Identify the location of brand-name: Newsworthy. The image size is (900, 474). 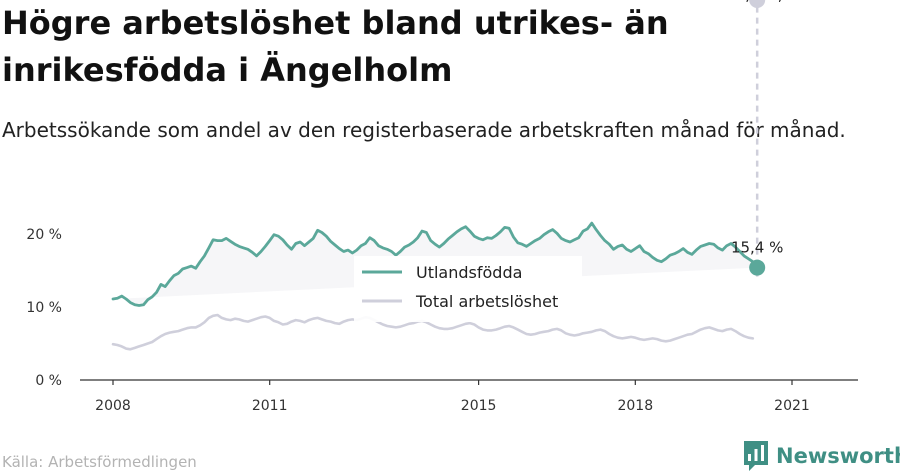
(838, 456).